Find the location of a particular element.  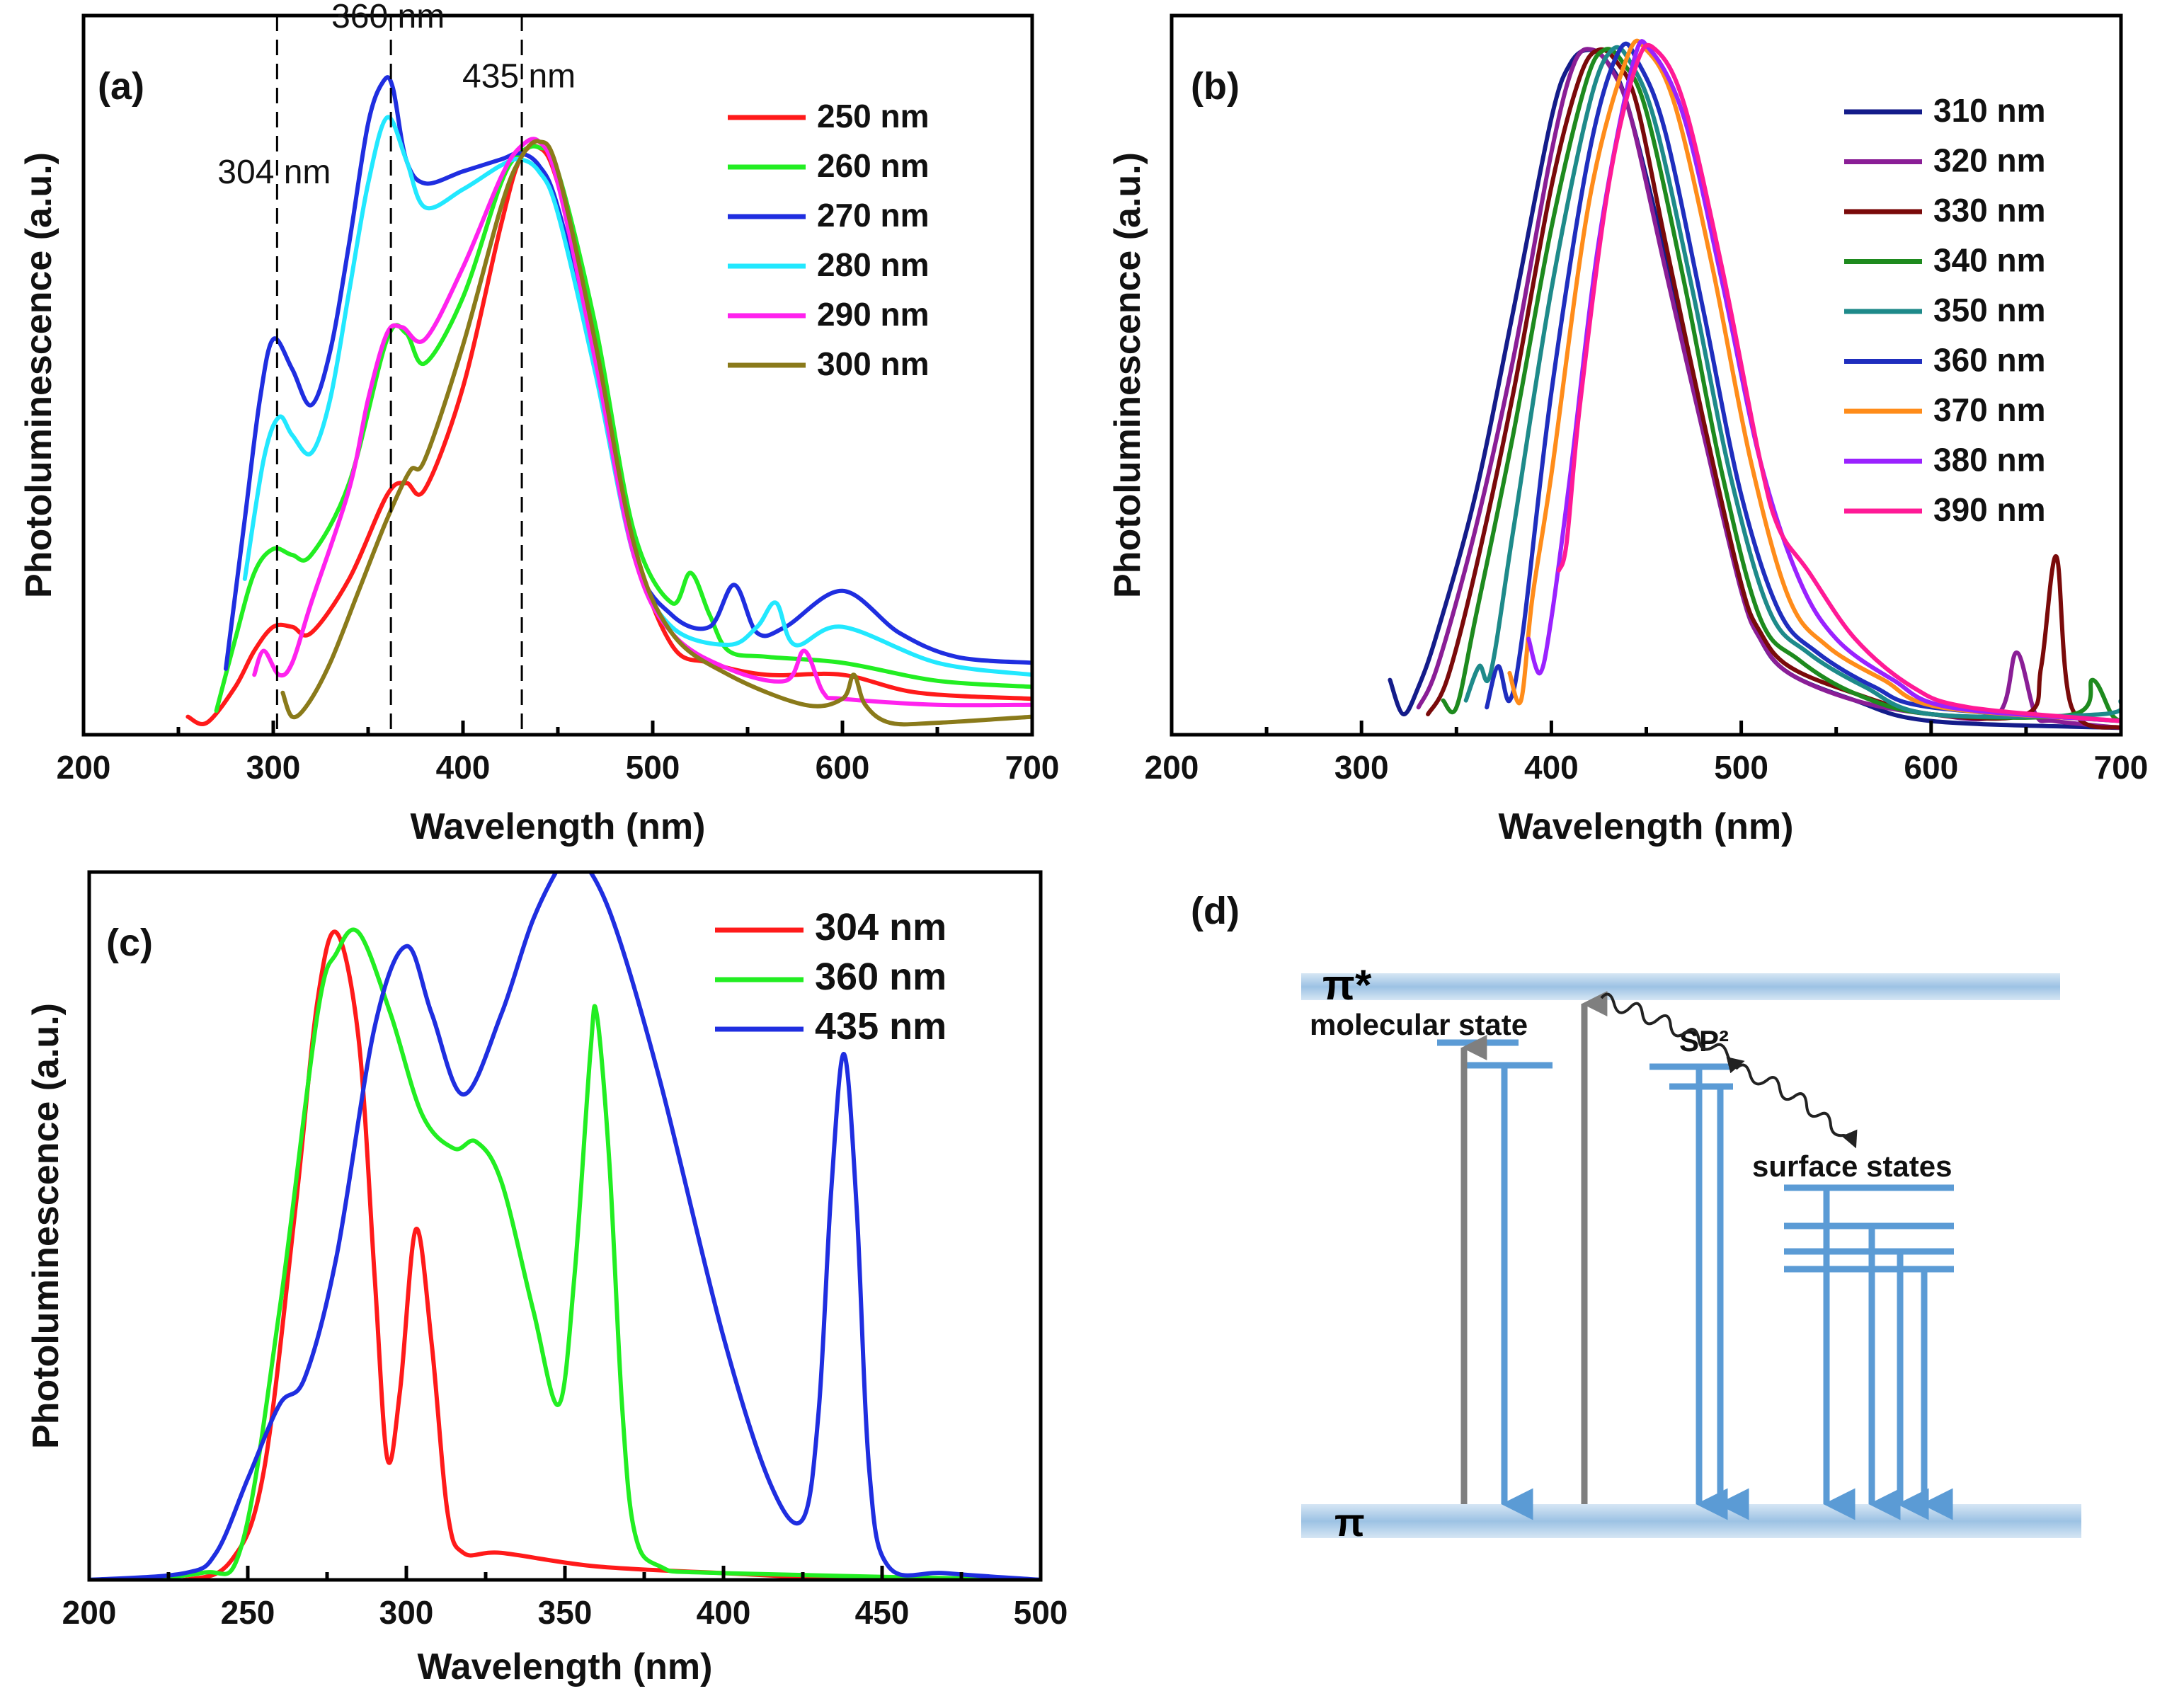

panel-a-series-300-nm is located at coordinates (656, 433).